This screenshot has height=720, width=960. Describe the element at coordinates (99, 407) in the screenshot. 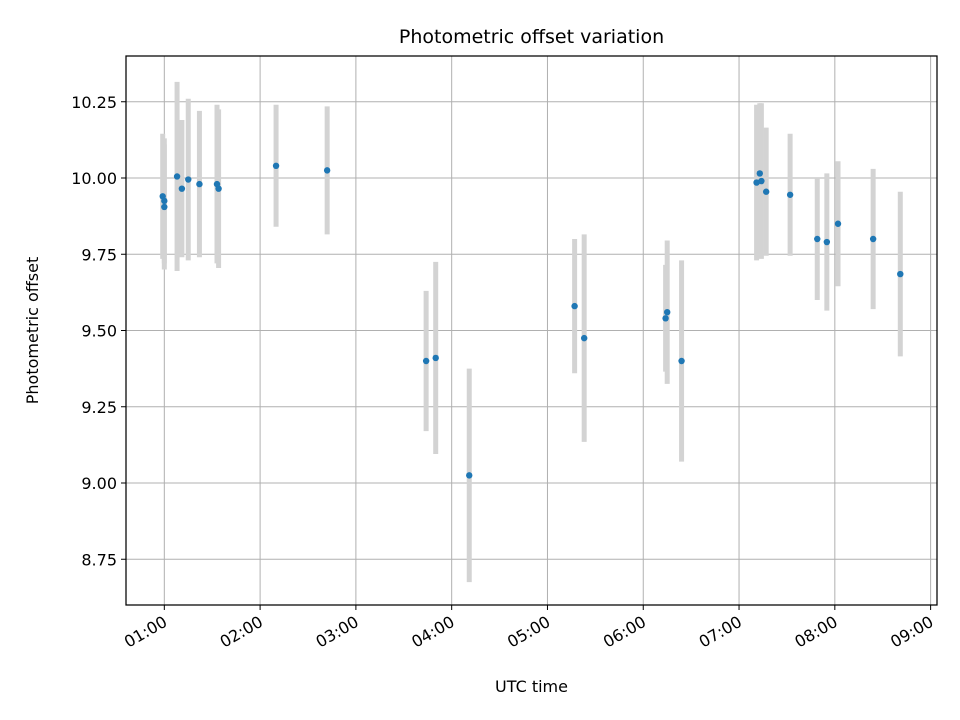

I see `y-tick-label: 9.25` at that location.